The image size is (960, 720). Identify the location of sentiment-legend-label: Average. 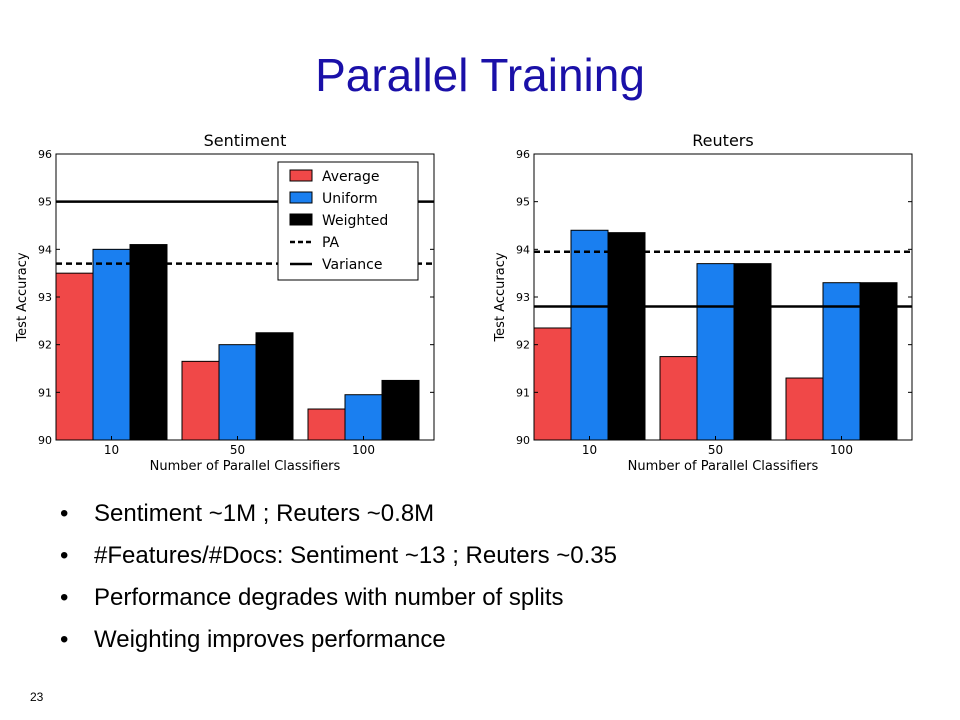
(351, 177).